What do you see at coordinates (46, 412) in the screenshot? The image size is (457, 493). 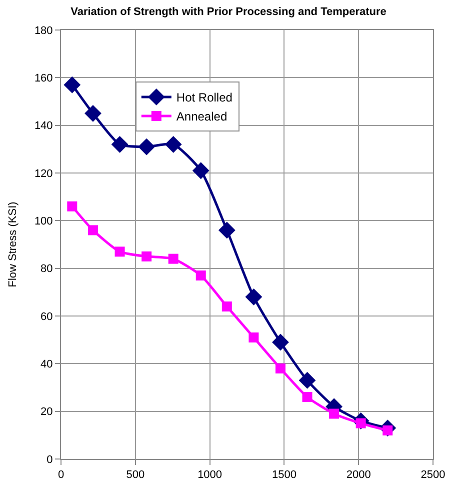 I see `y-tick-label: 20` at bounding box center [46, 412].